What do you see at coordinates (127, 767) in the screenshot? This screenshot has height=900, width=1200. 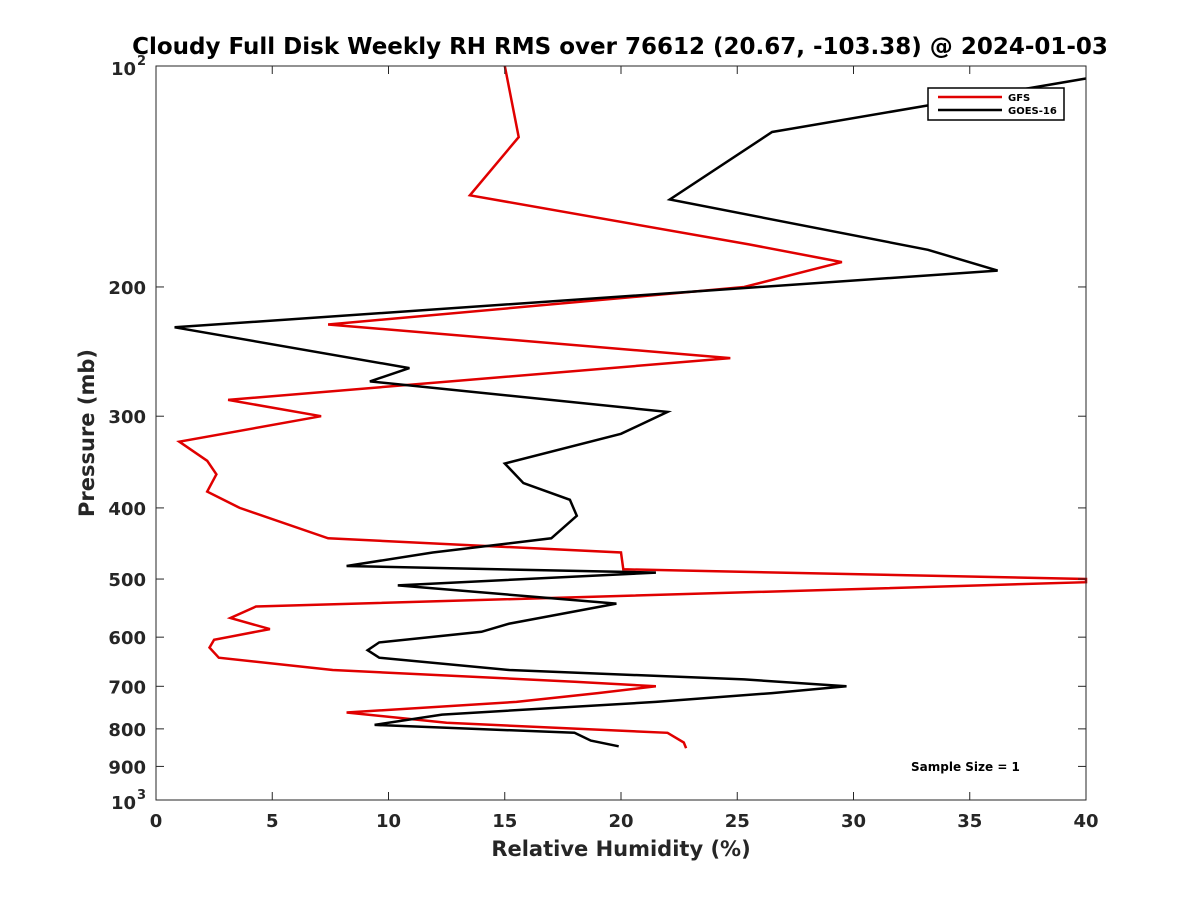 I see `y-tick-label: 900` at bounding box center [127, 767].